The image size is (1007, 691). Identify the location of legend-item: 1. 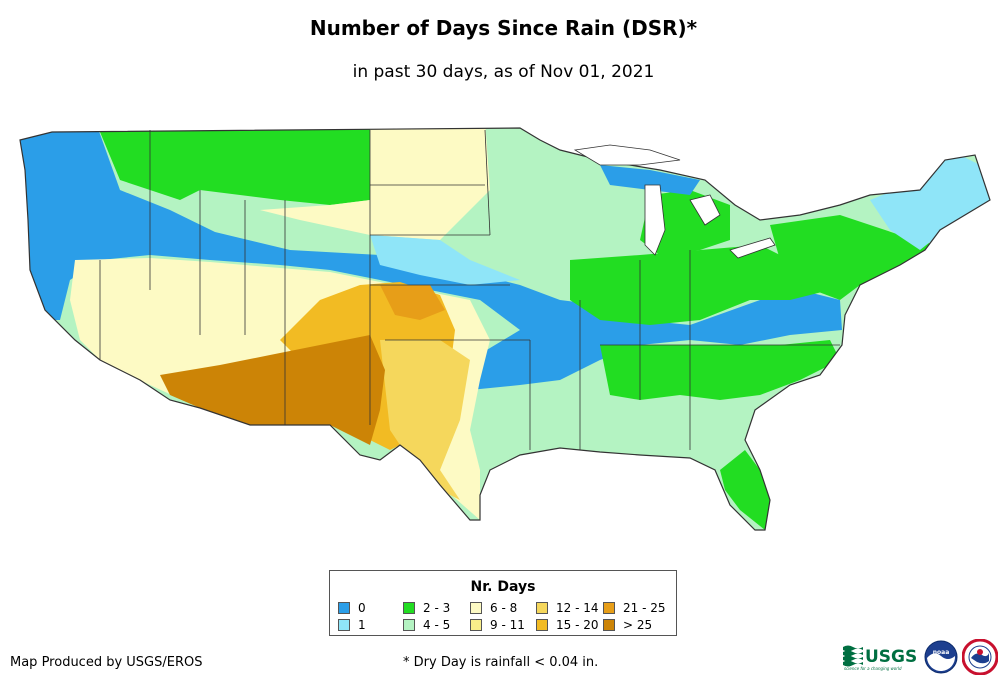
(352, 625).